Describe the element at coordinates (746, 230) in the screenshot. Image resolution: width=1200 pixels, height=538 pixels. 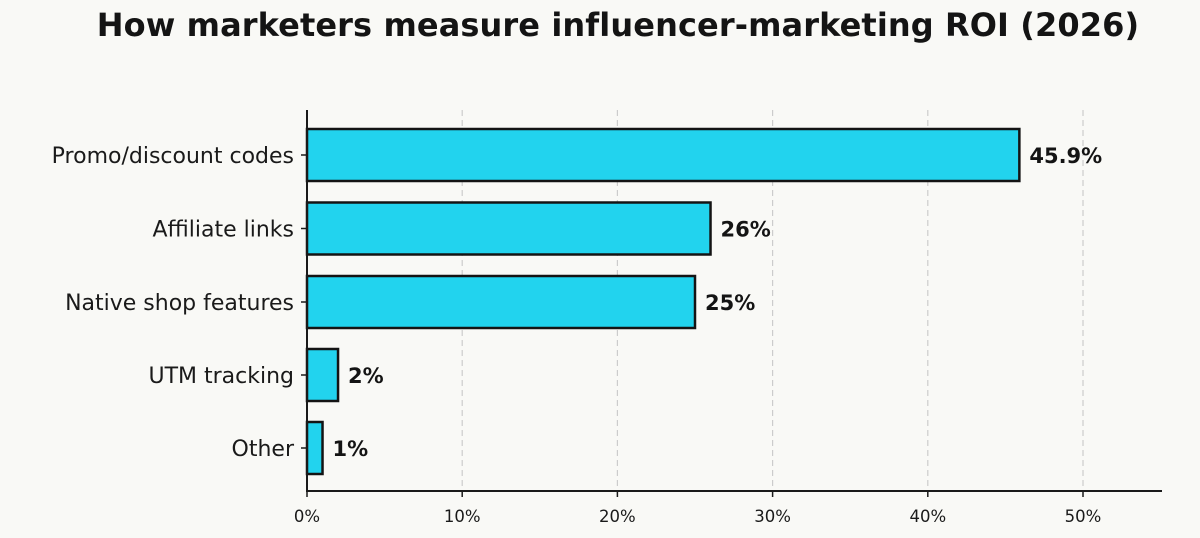
I see `value-label: 26%` at that location.